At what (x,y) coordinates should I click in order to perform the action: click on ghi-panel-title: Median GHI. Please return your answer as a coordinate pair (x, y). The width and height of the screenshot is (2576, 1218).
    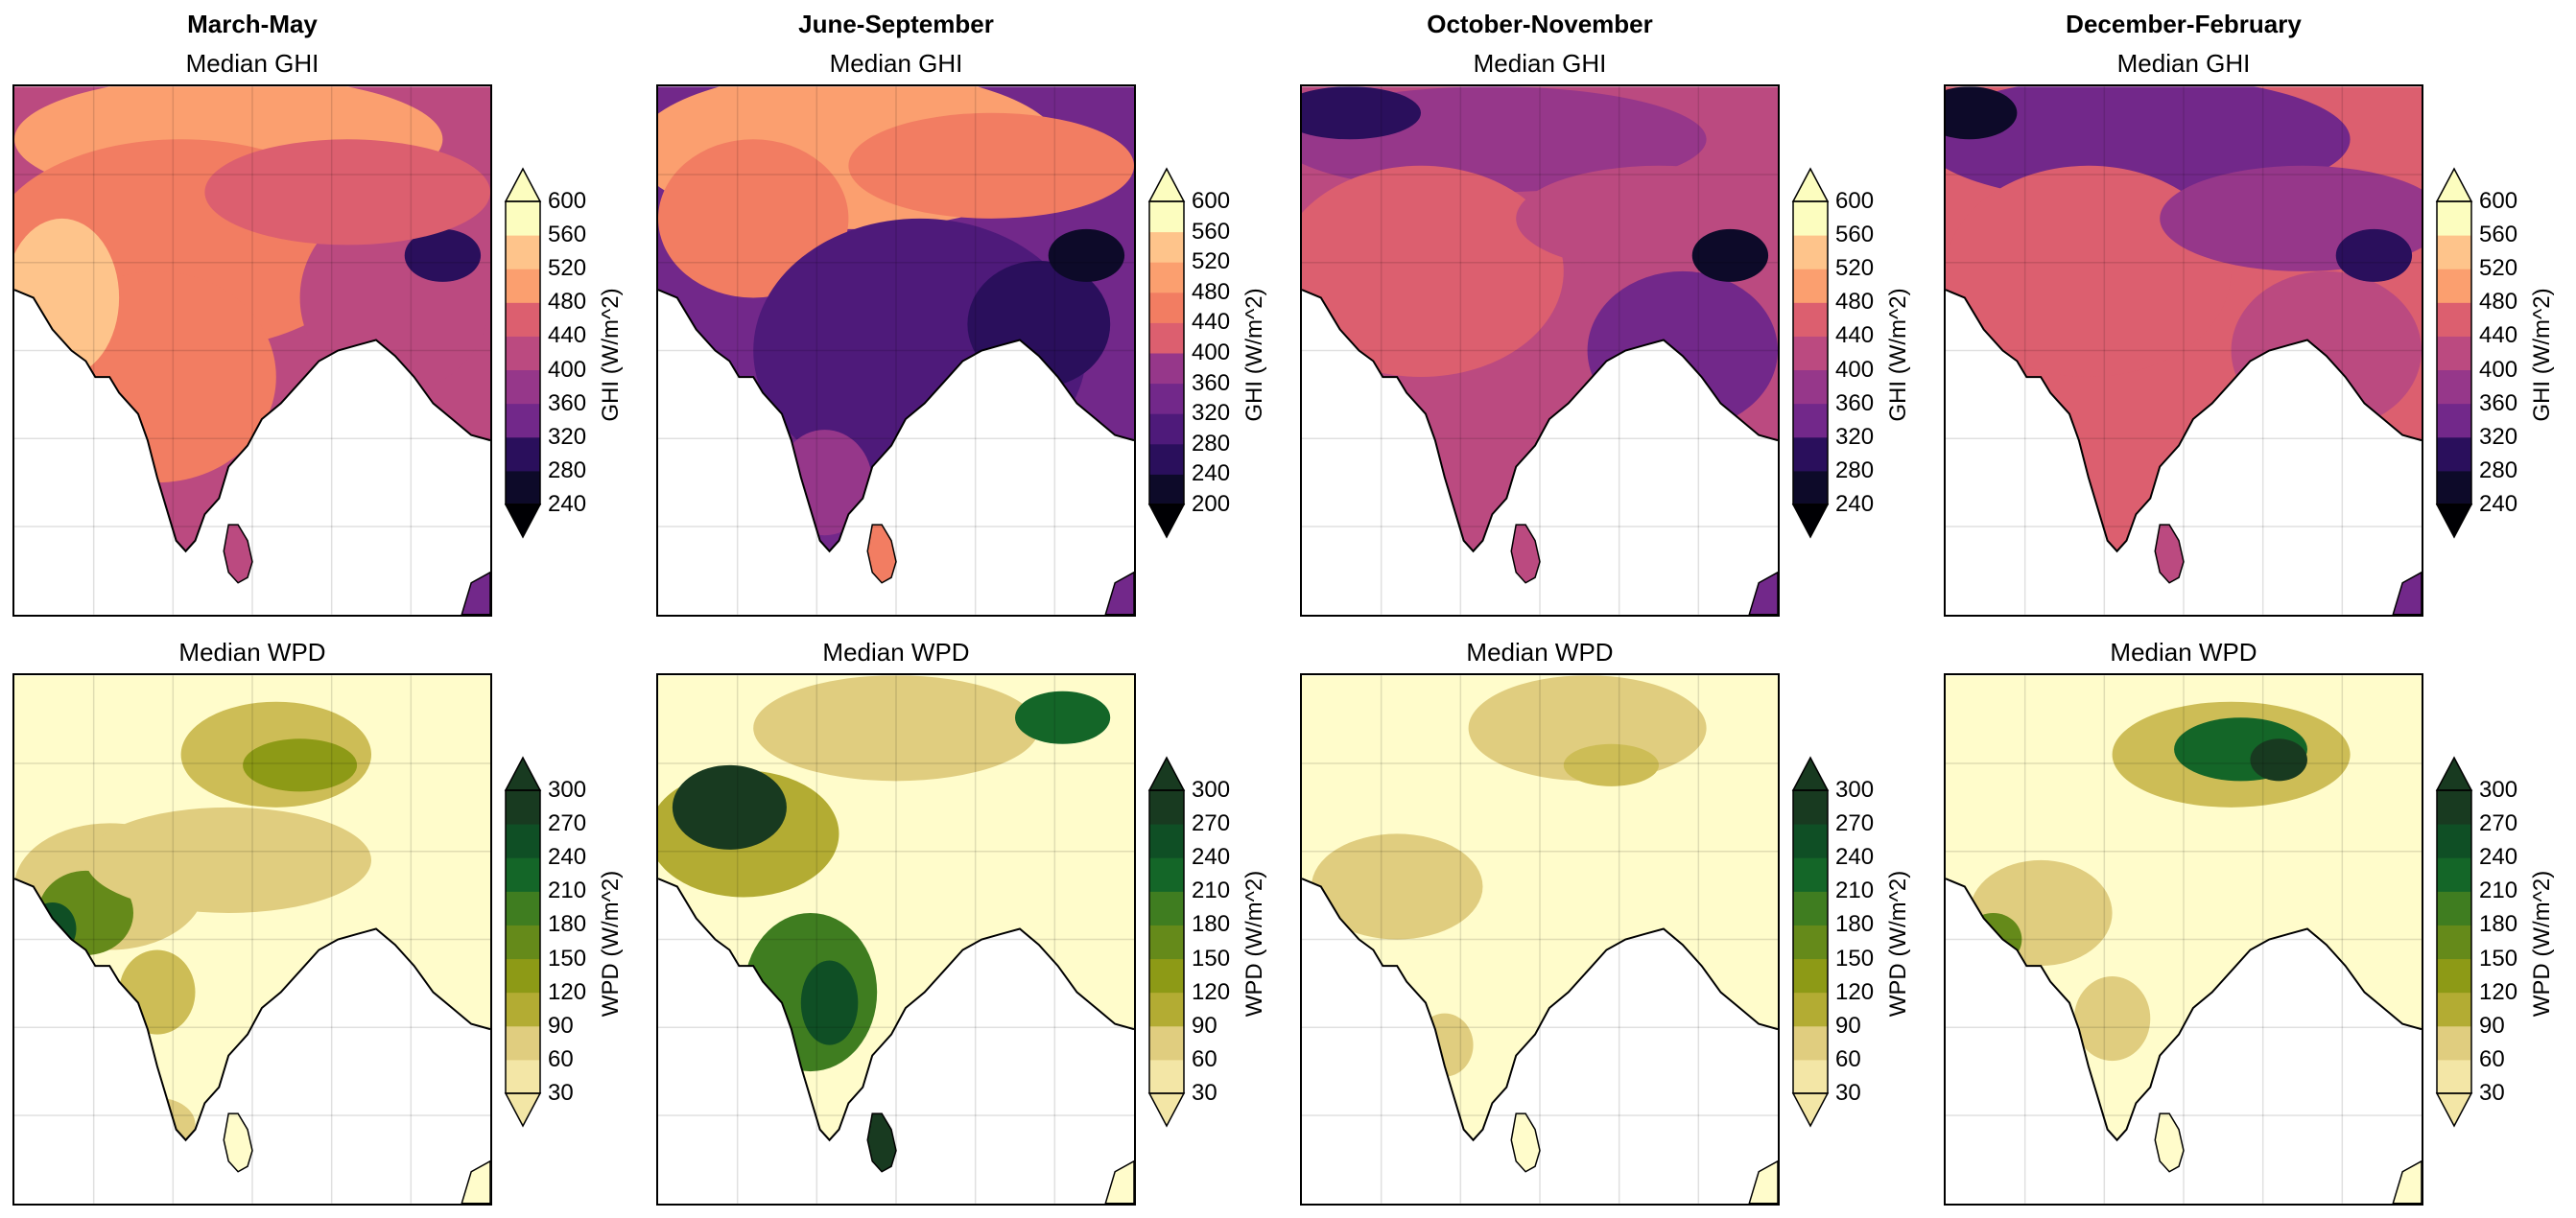
    Looking at the image, I should click on (252, 63).